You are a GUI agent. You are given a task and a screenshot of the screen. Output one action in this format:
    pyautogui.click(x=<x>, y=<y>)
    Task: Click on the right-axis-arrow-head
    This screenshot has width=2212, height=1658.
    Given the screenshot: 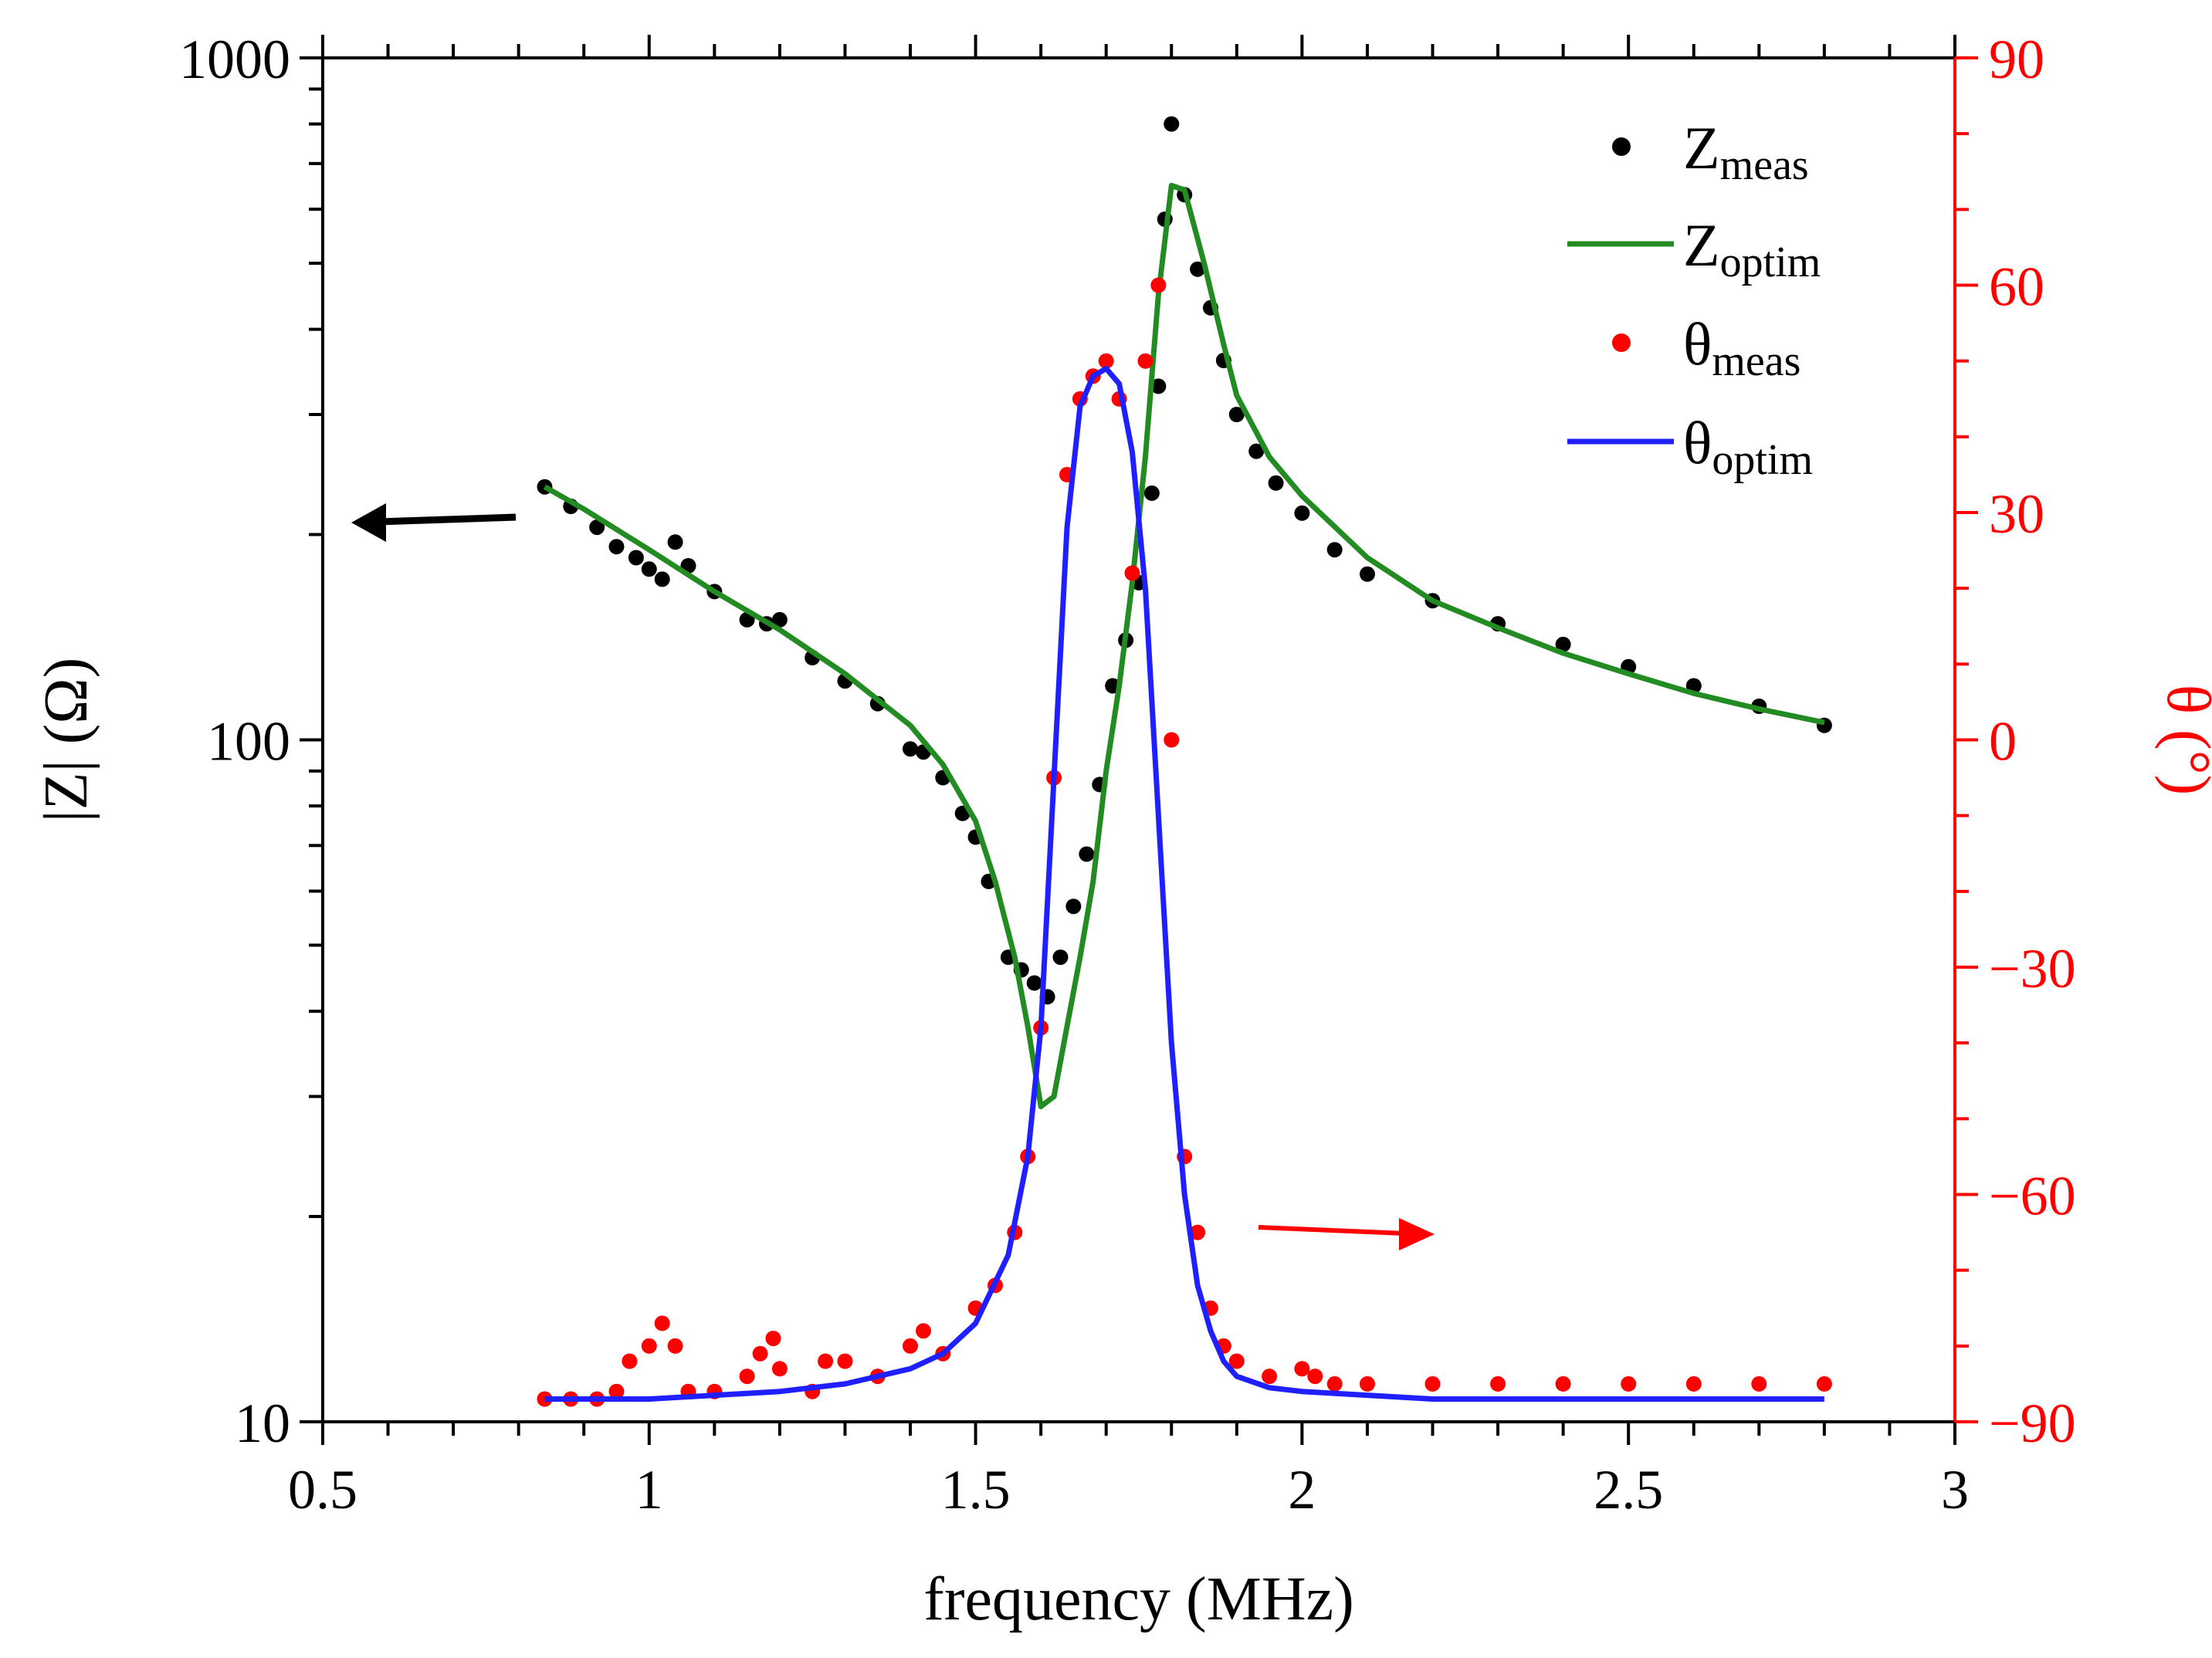 What is the action you would take?
    pyautogui.click(x=1417, y=1234)
    